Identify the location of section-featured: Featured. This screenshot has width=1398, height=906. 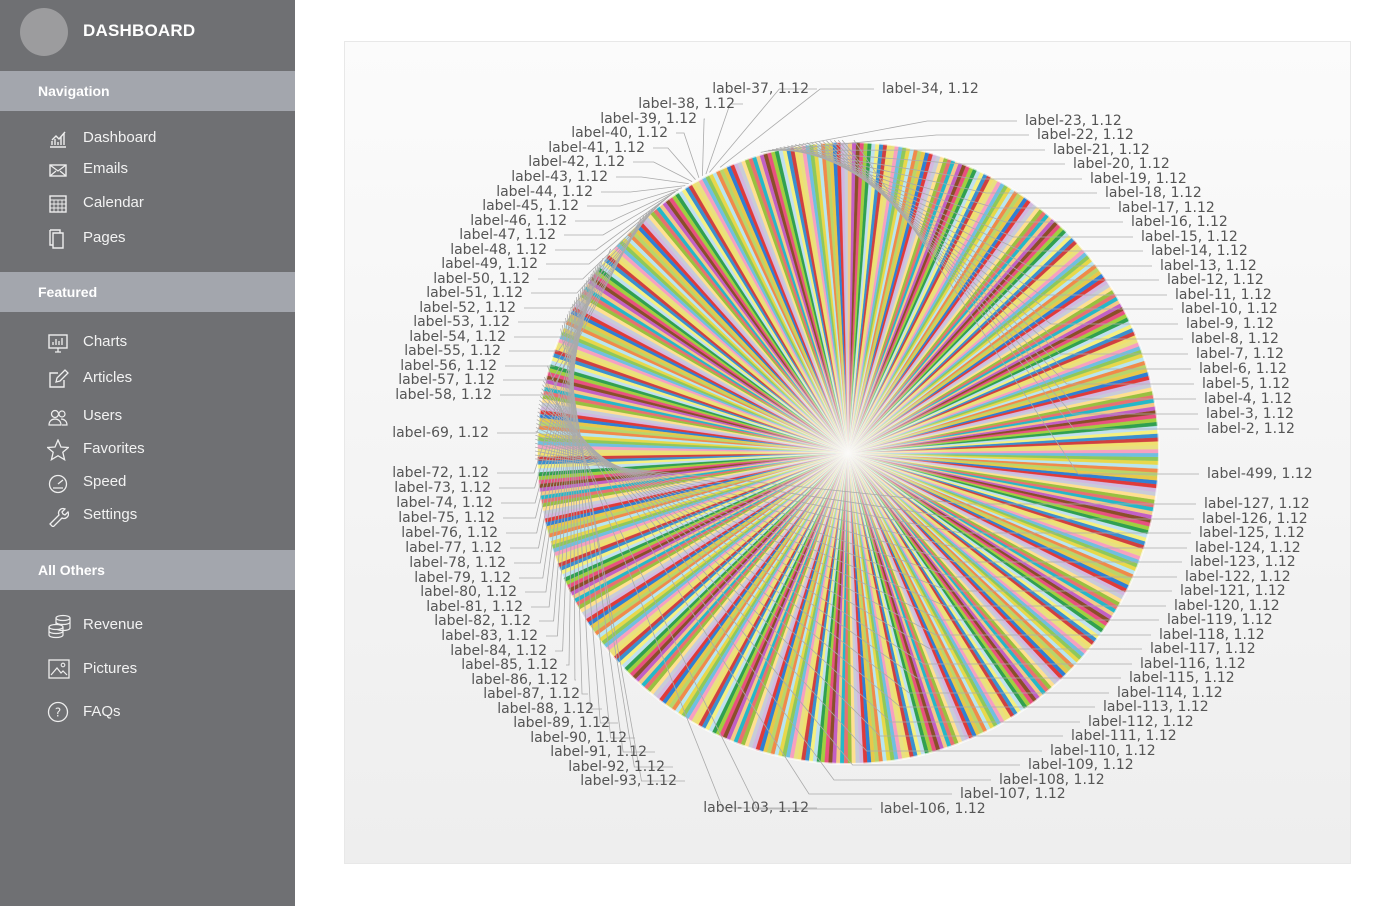
(147, 292).